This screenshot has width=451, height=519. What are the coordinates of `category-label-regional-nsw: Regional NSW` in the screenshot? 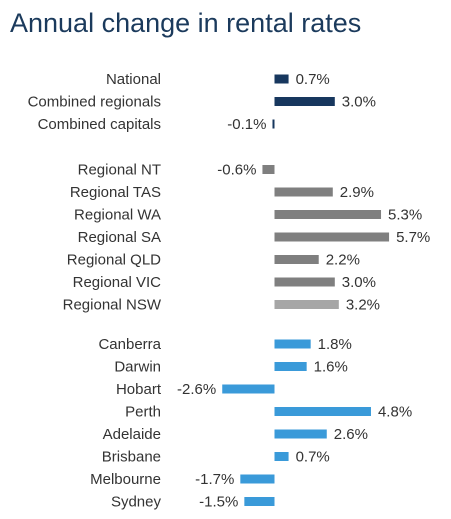 It's located at (112, 305).